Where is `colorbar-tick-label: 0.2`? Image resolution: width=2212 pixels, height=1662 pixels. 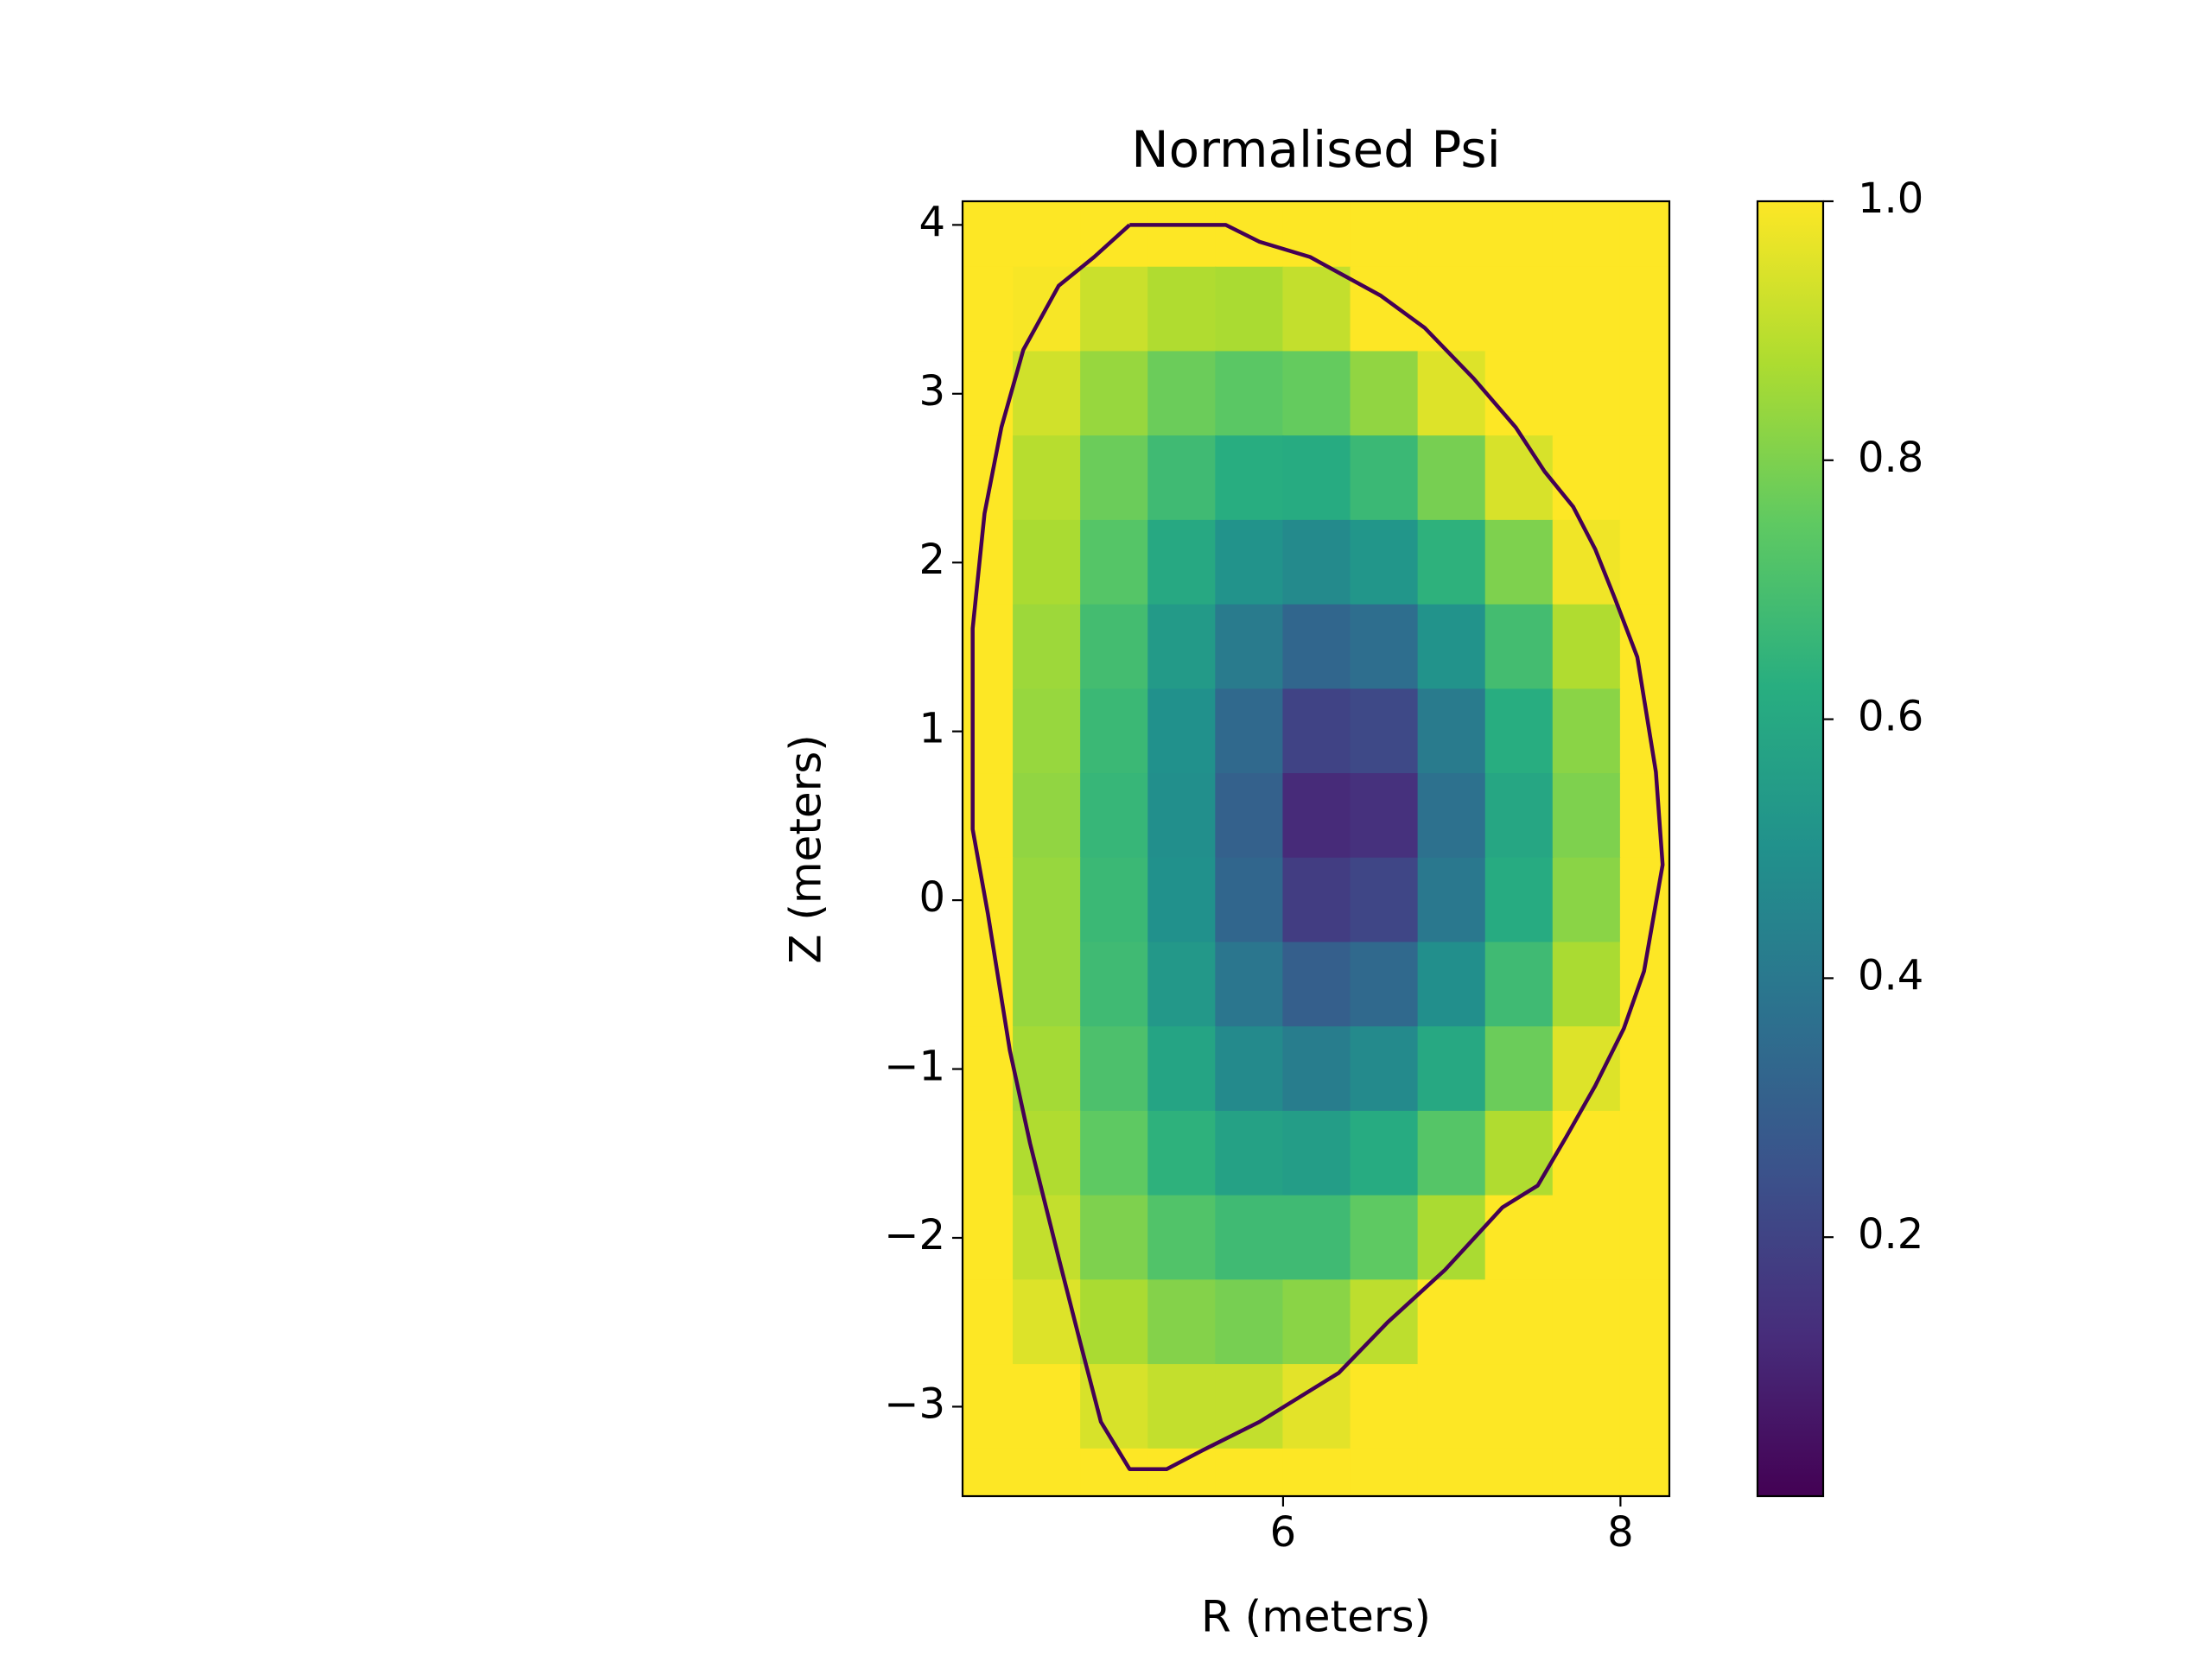
colorbar-tick-label: 0.2 is located at coordinates (1890, 1234).